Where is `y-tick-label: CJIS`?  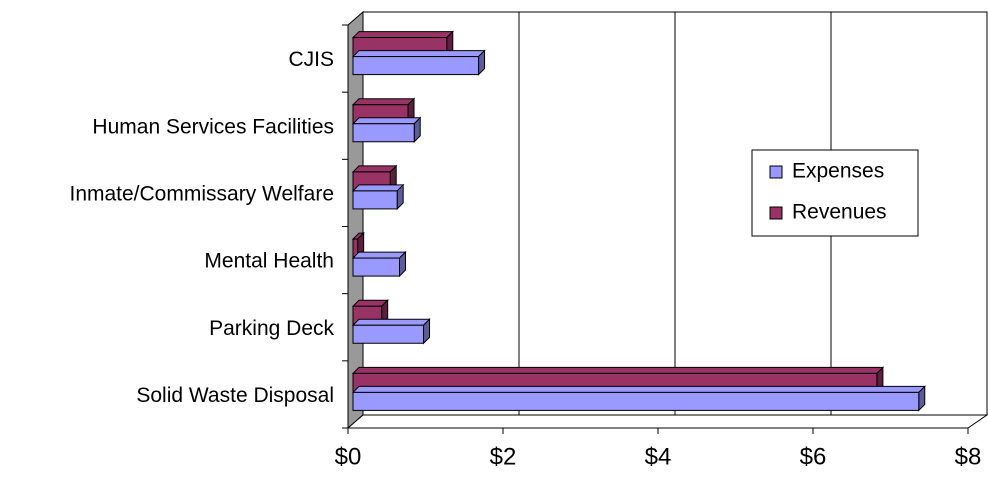
y-tick-label: CJIS is located at coordinates (311, 59).